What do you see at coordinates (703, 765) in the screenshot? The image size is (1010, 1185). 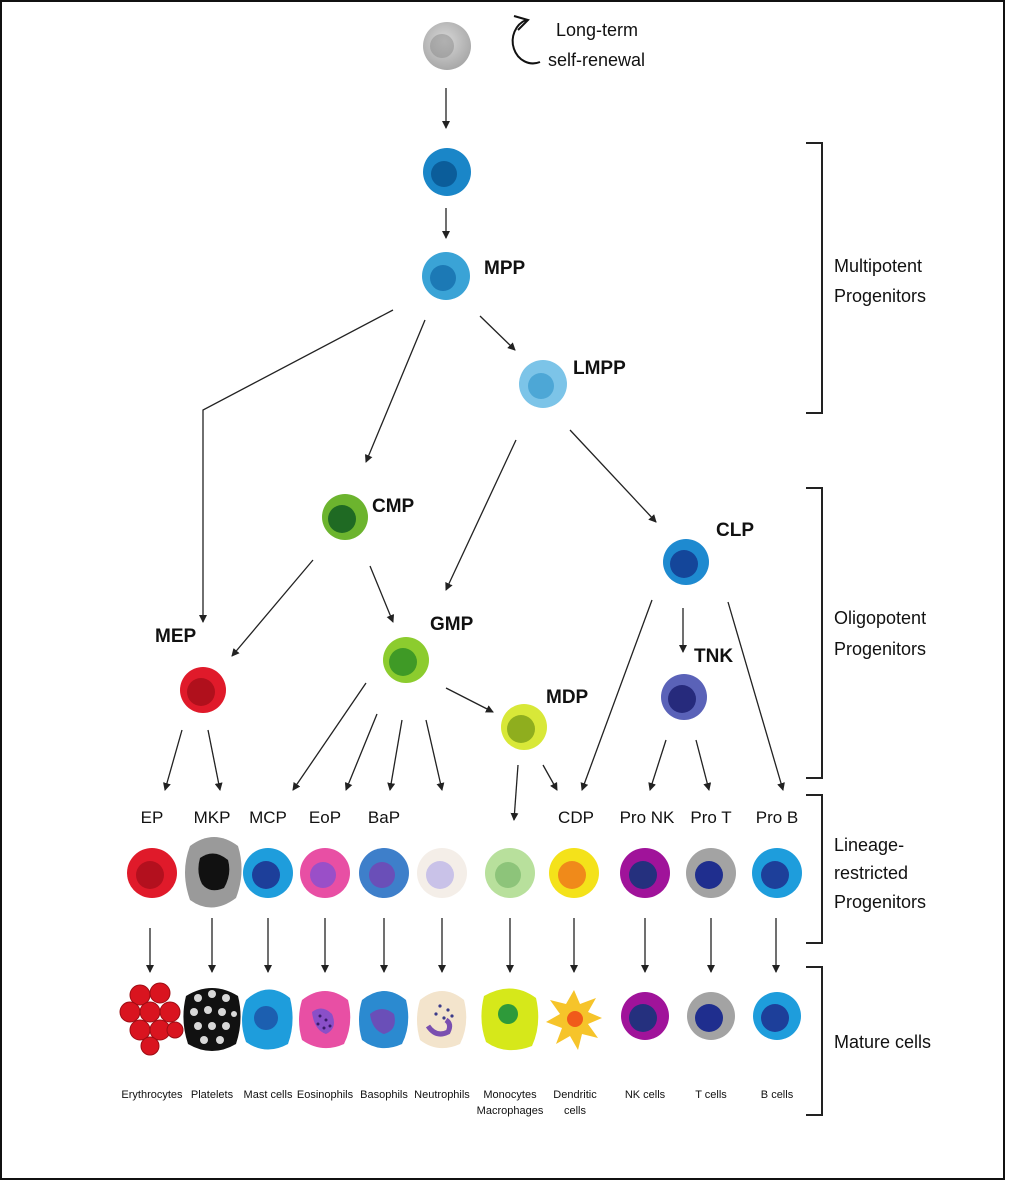 I see `arrow-tnk-to-prot` at bounding box center [703, 765].